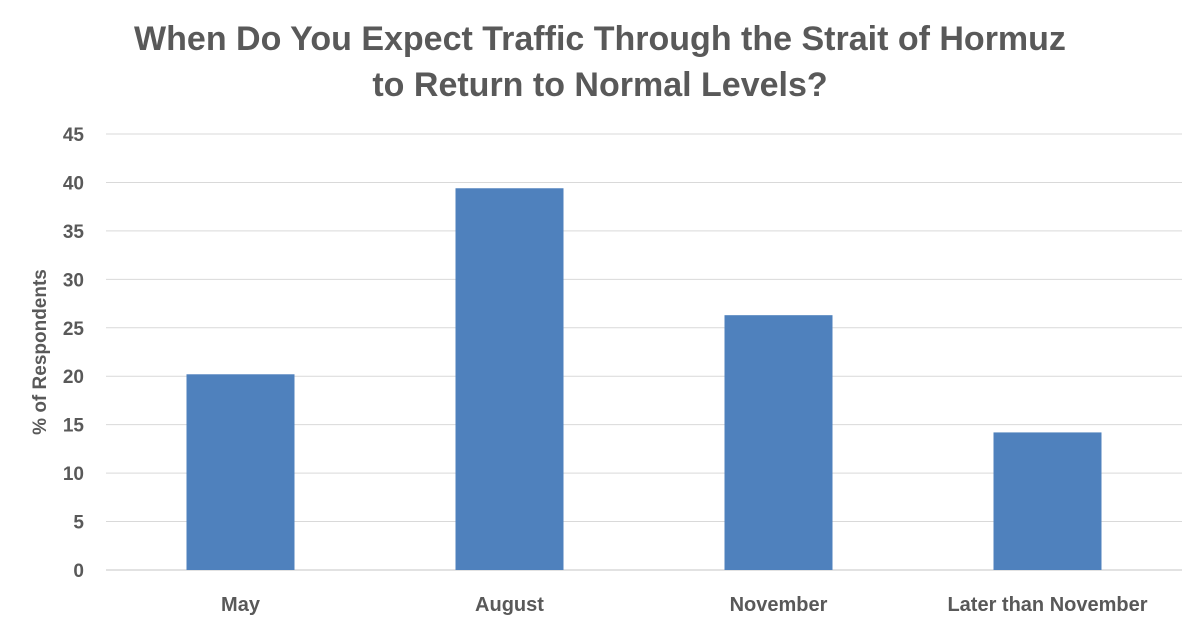 The image size is (1200, 630). Describe the element at coordinates (78, 571) in the screenshot. I see `y-tick-label: 0` at that location.